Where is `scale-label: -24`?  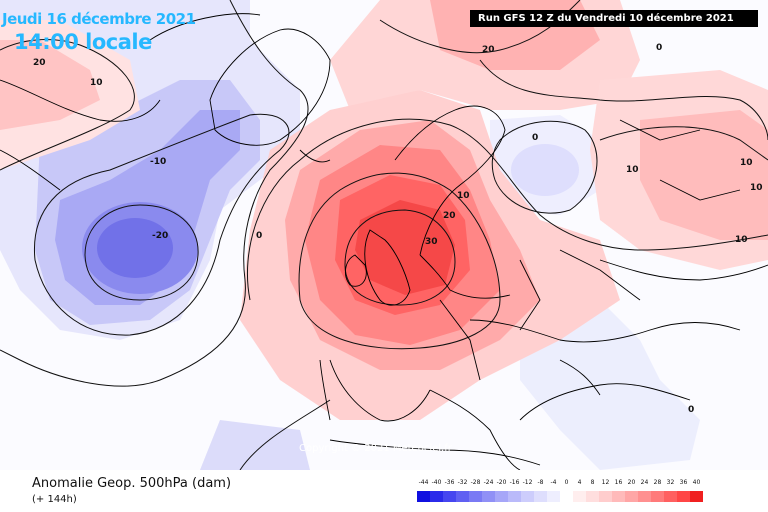
scale-label: -24 is located at coordinates (488, 482).